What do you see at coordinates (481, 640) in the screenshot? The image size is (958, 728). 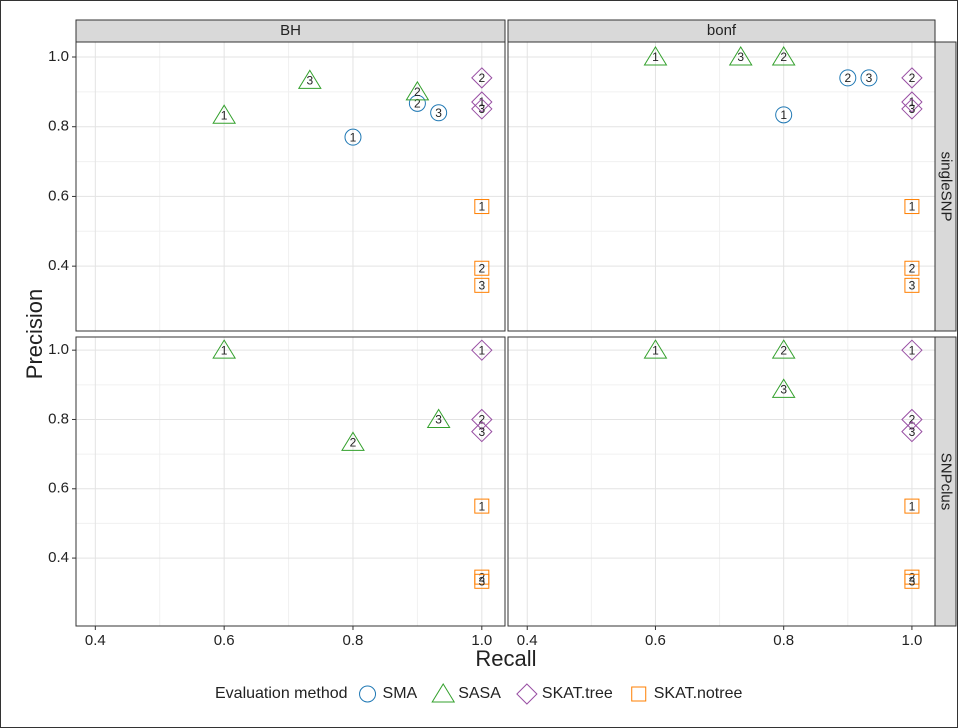 I see `x-tick-label: 1.0` at bounding box center [481, 640].